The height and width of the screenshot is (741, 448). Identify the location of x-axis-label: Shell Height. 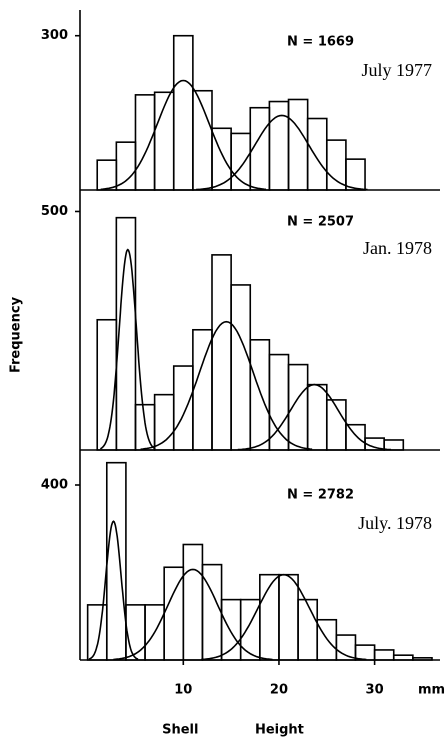
(233, 730).